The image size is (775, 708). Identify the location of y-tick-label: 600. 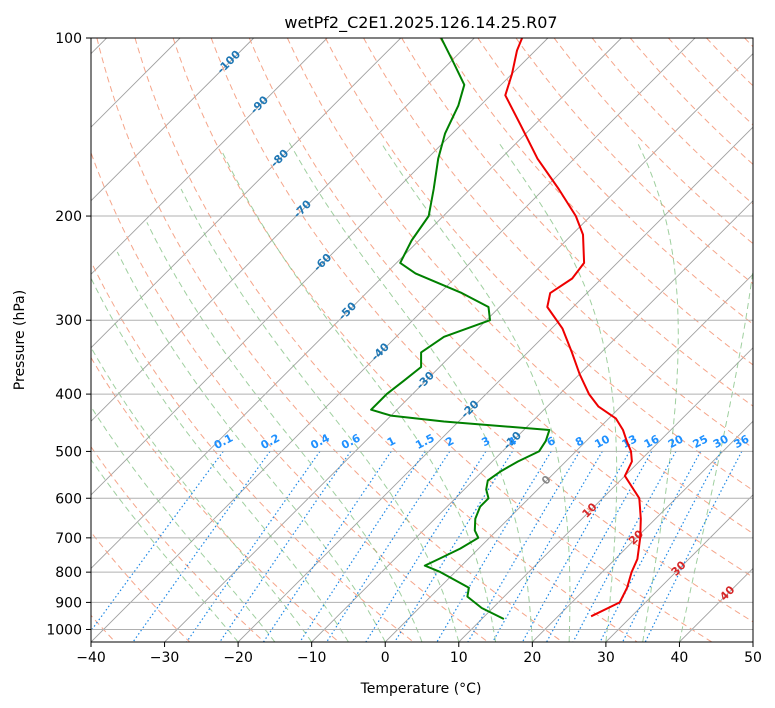
(68, 499).